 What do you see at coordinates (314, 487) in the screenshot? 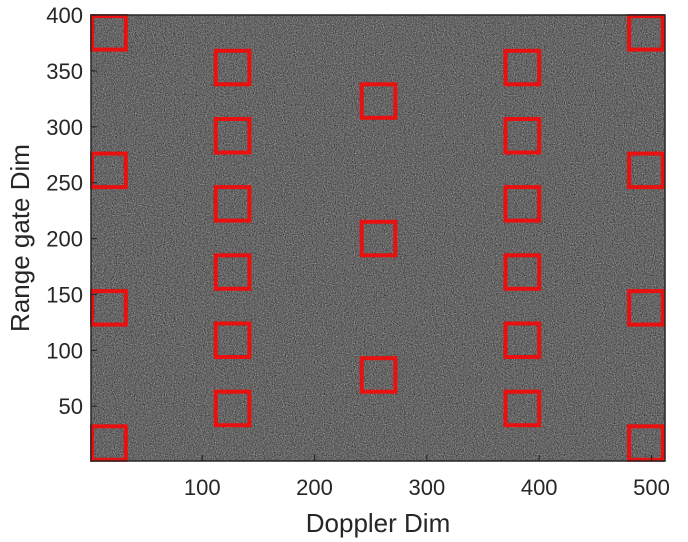
I see `x-tick-label: 200` at bounding box center [314, 487].